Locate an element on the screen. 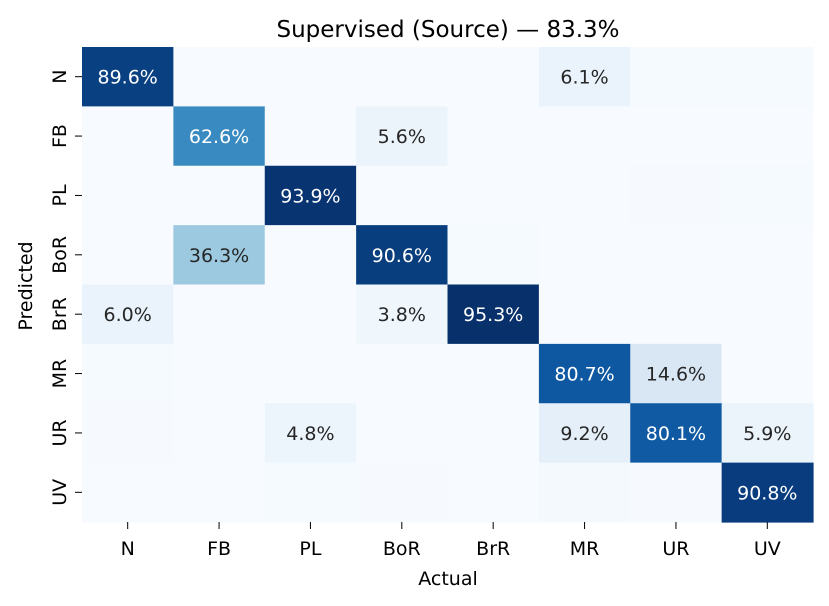 The height and width of the screenshot is (606, 829). x-tick-label: BoR is located at coordinates (402, 549).